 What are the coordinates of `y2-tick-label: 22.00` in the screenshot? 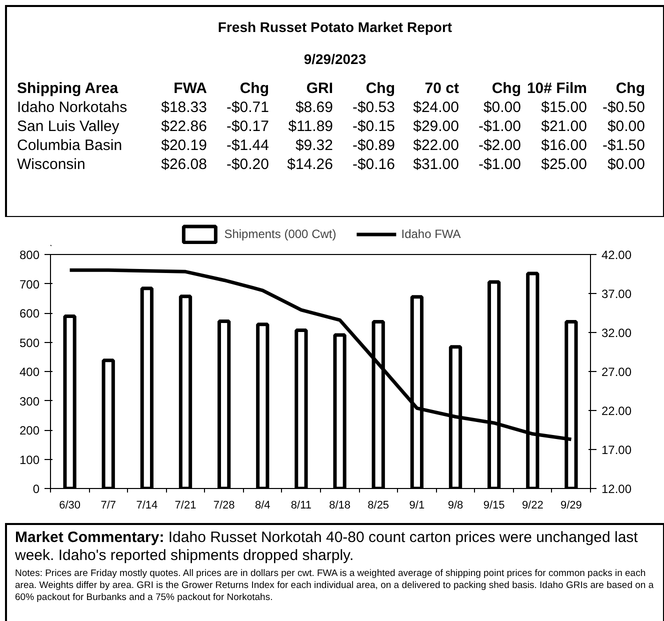 It's located at (617, 411).